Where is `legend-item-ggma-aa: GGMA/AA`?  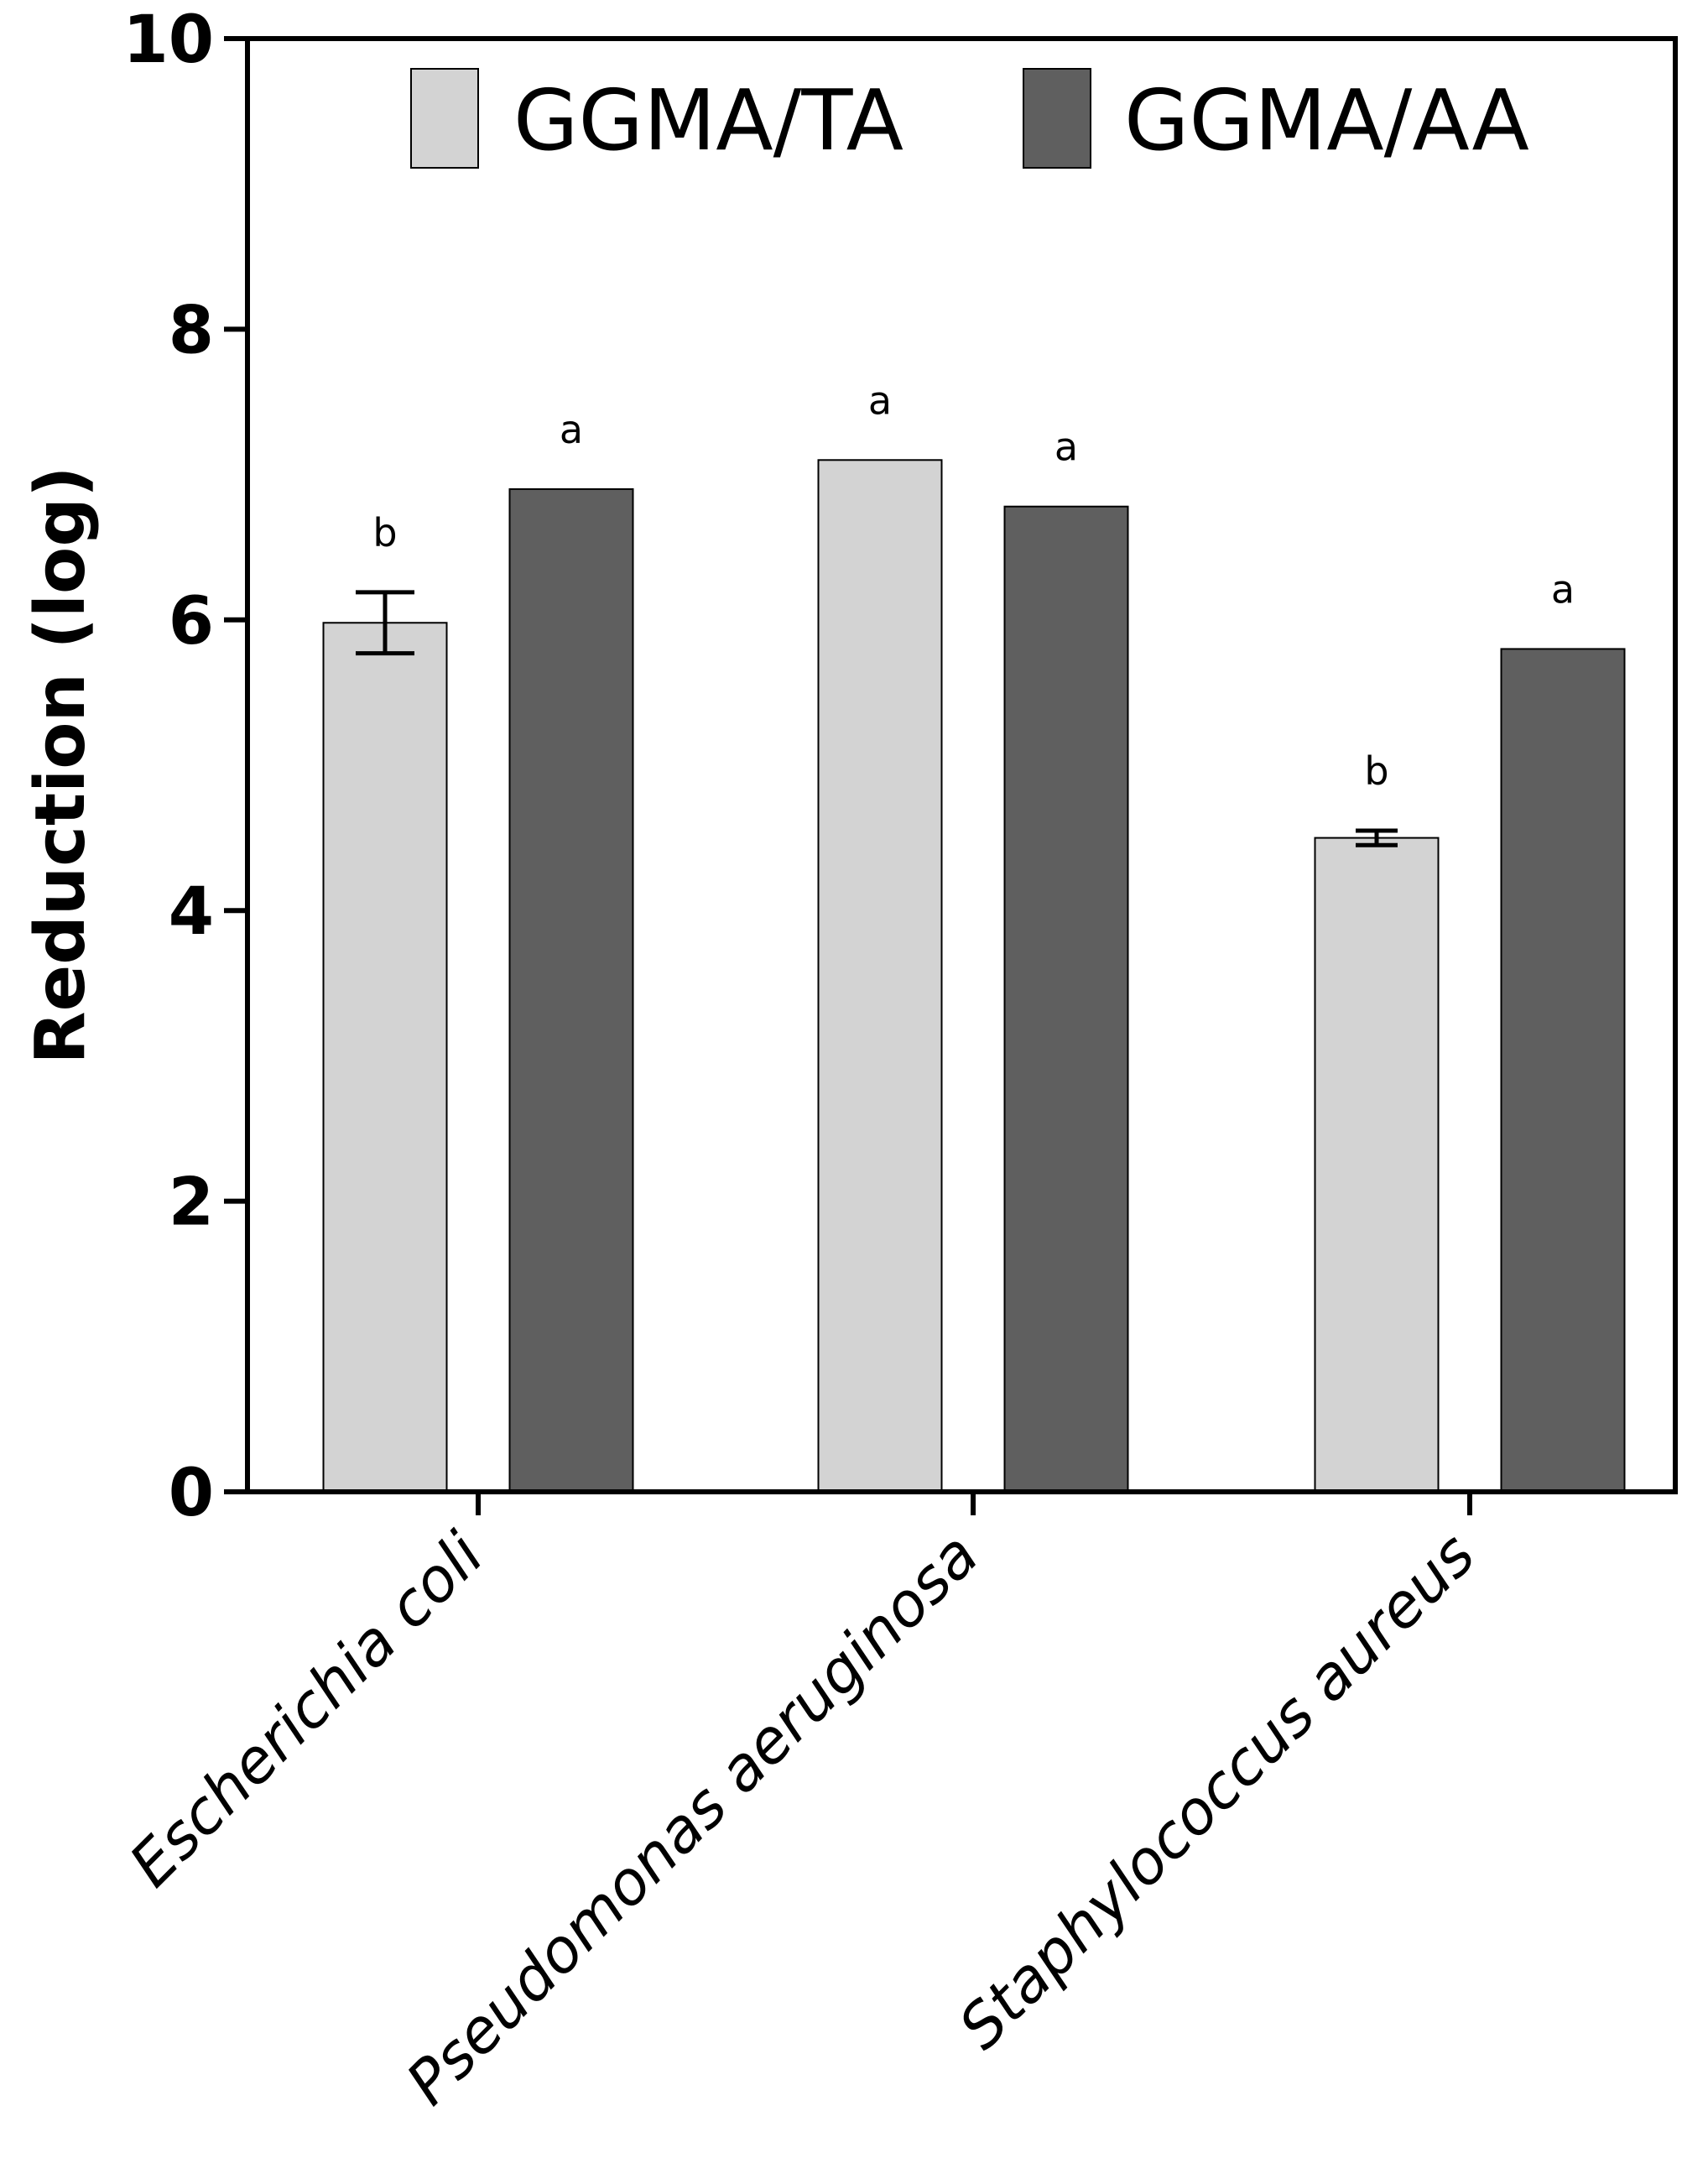 legend-item-ggma-aa: GGMA/AA is located at coordinates (1276, 118).